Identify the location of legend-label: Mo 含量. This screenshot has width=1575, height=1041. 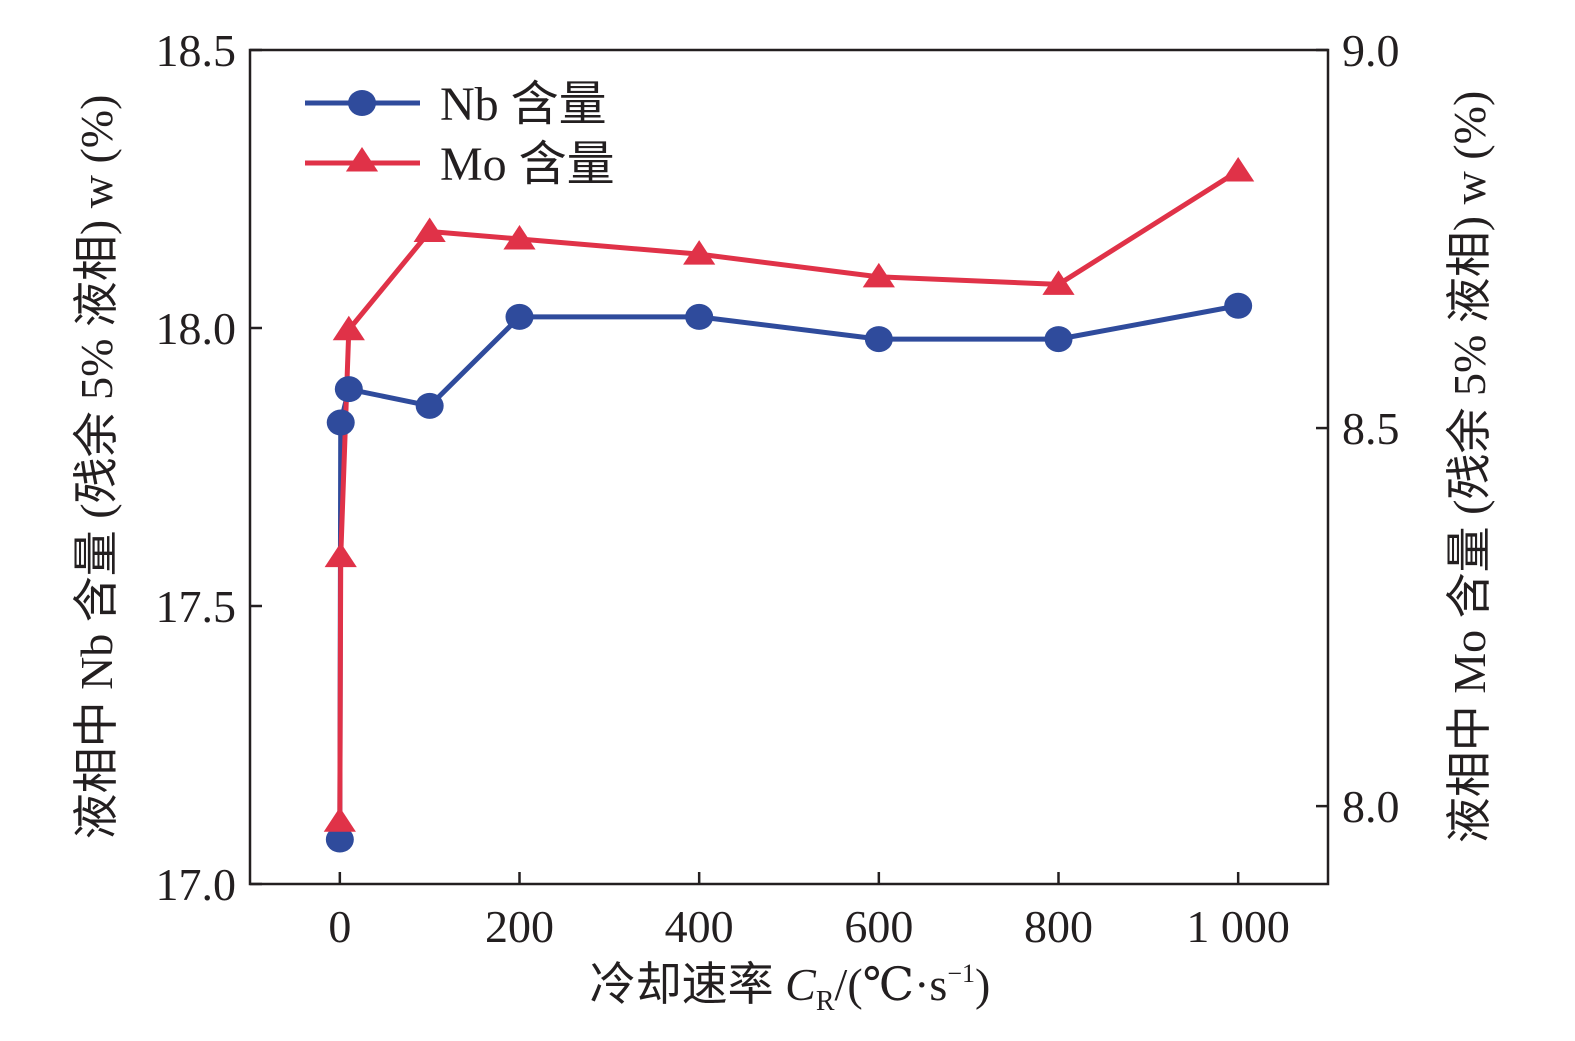
(527, 164).